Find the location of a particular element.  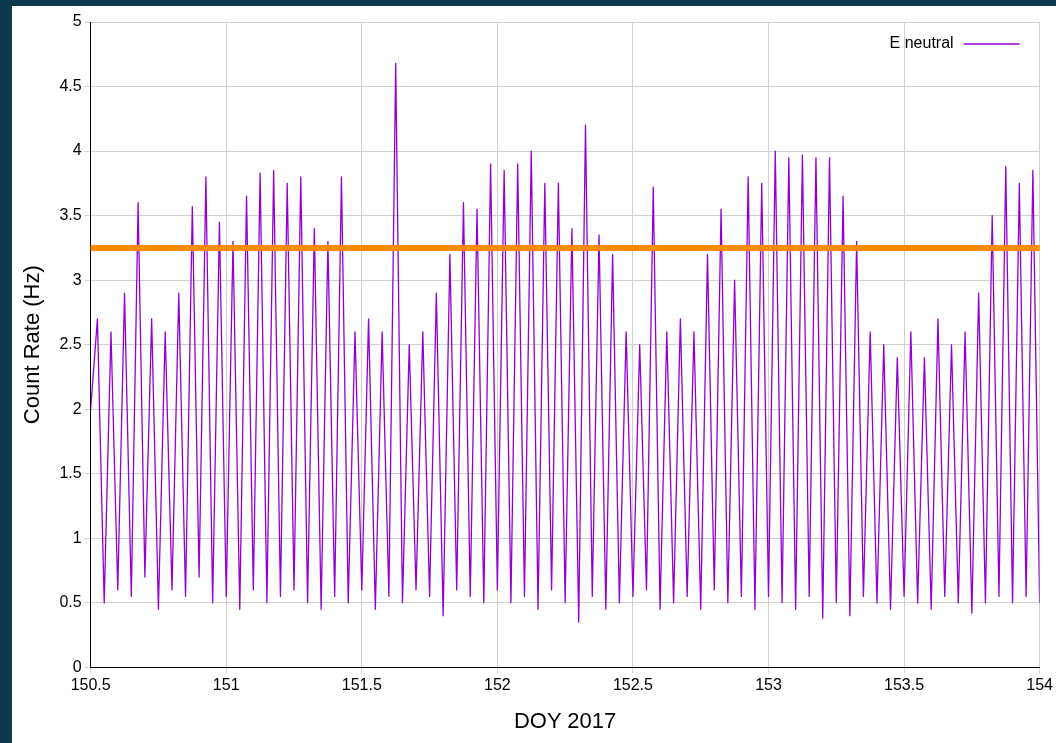

y-tick-label: 5 is located at coordinates (77, 21).